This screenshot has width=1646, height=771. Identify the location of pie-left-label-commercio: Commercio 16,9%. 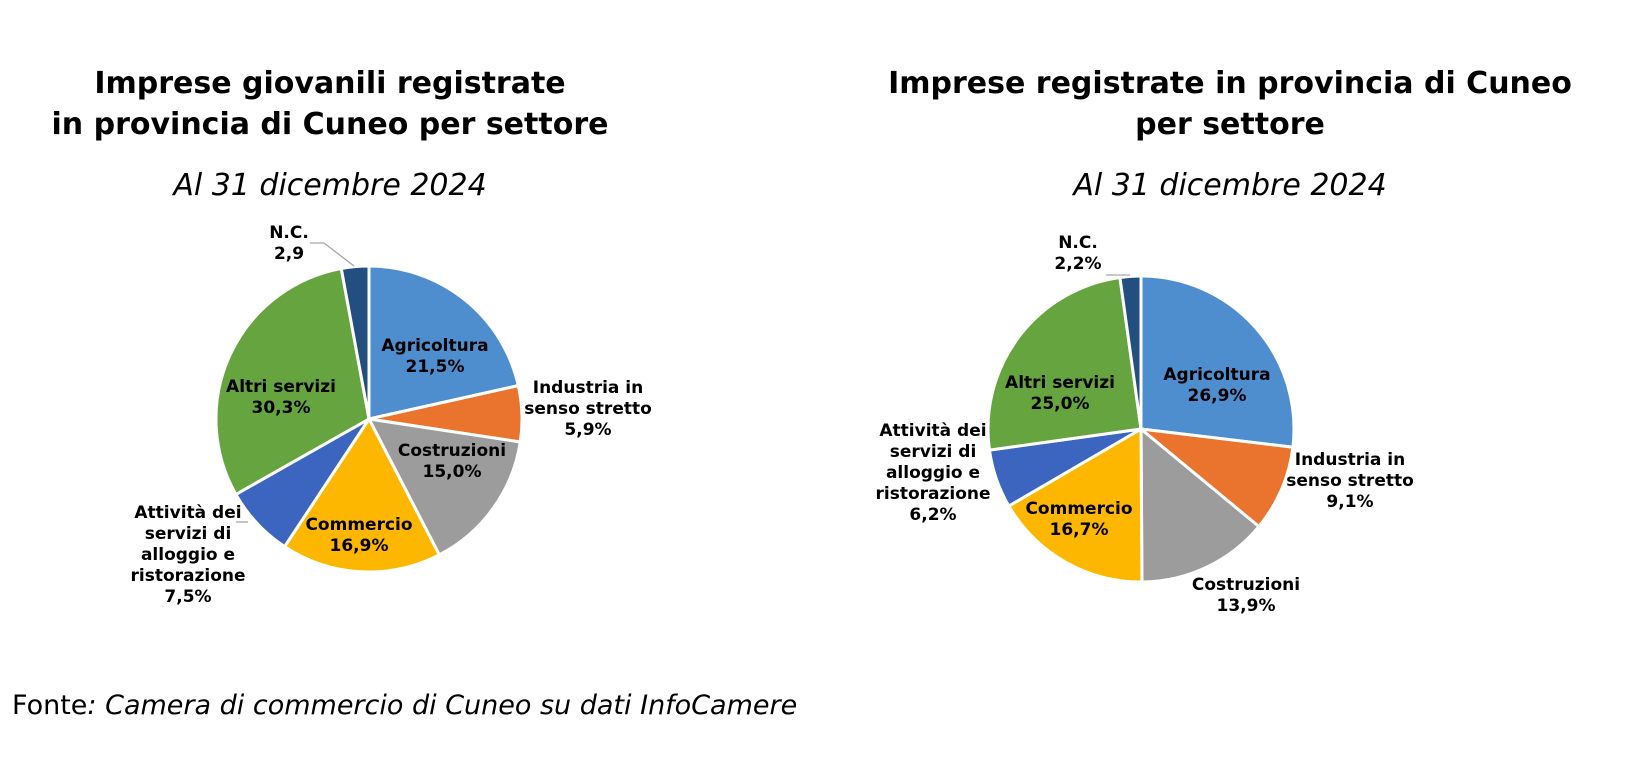
(358, 535).